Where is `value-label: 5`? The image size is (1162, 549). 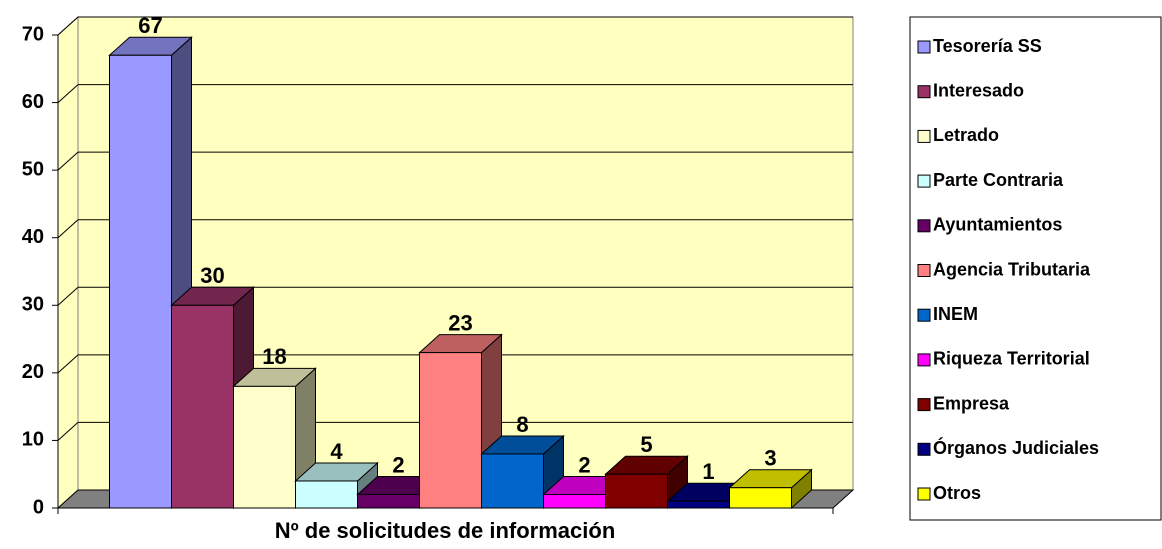
value-label: 5 is located at coordinates (646, 444).